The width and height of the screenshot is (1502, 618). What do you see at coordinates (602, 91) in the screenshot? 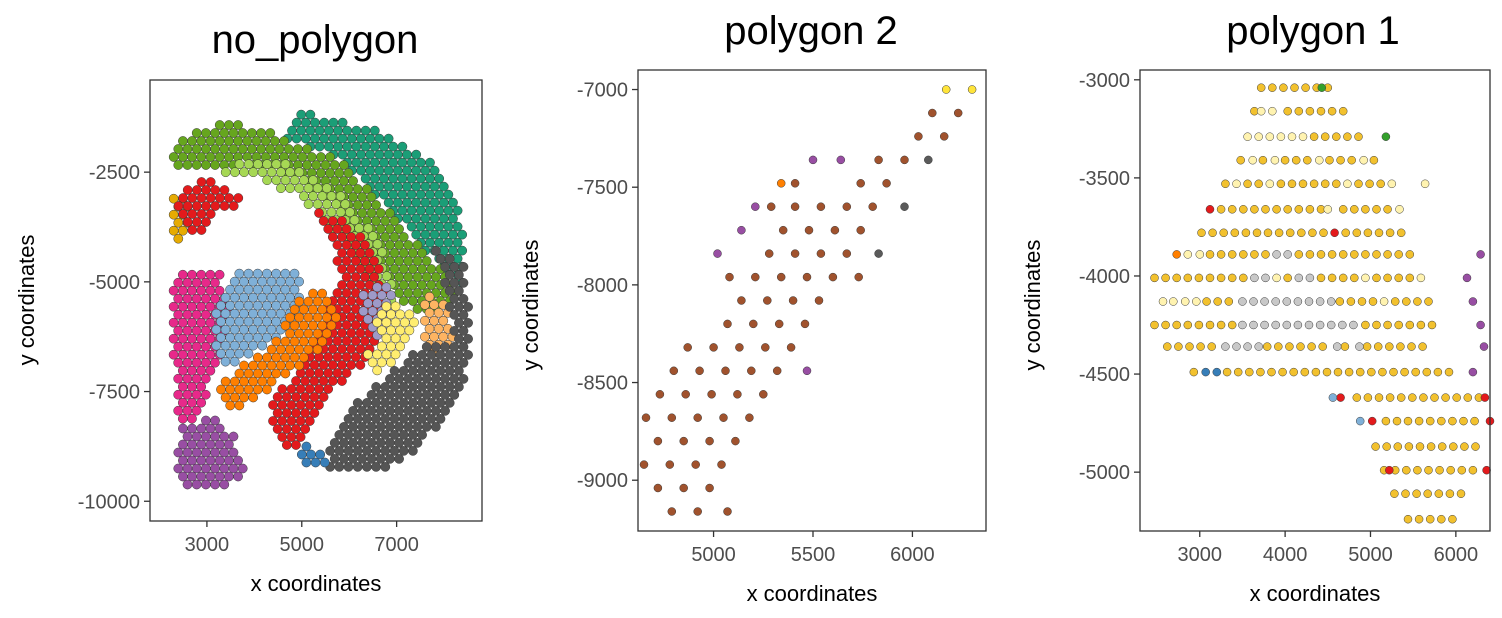
I see `y-tick-label: -7000` at bounding box center [602, 91].